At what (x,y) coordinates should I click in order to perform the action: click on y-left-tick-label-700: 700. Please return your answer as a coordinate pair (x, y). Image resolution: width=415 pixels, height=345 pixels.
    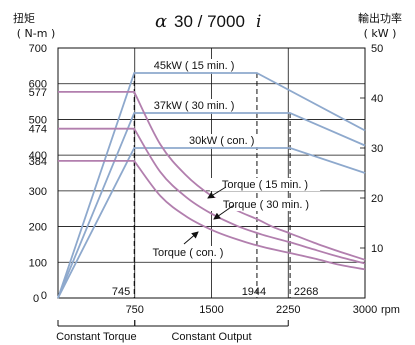
    Looking at the image, I should click on (38, 49).